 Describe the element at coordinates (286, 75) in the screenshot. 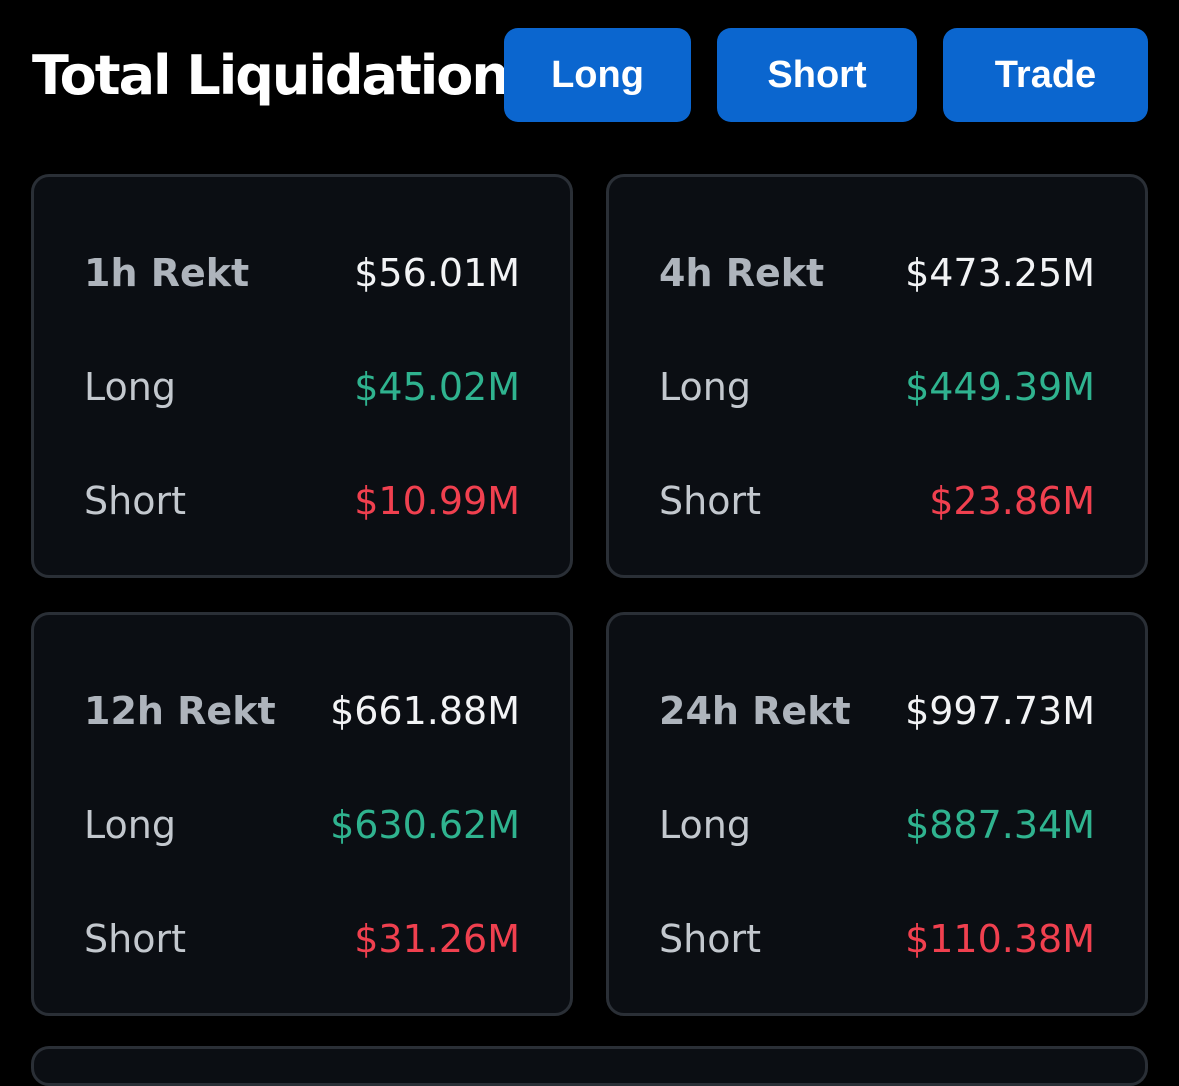

I see `page-title: Total Liquidations` at that location.